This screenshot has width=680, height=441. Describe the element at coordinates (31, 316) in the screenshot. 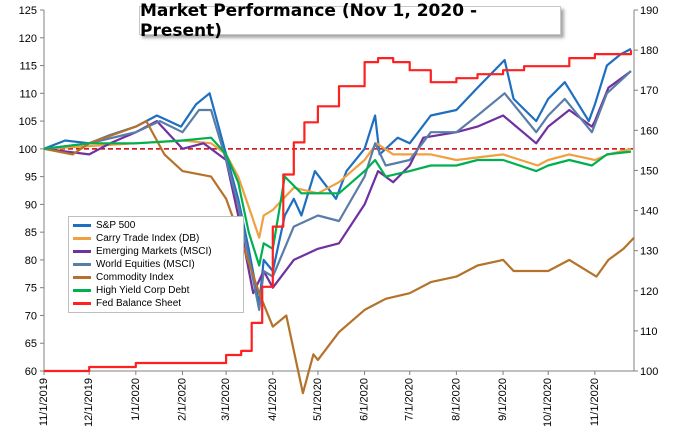

I see `left-tick-label: 70` at that location.